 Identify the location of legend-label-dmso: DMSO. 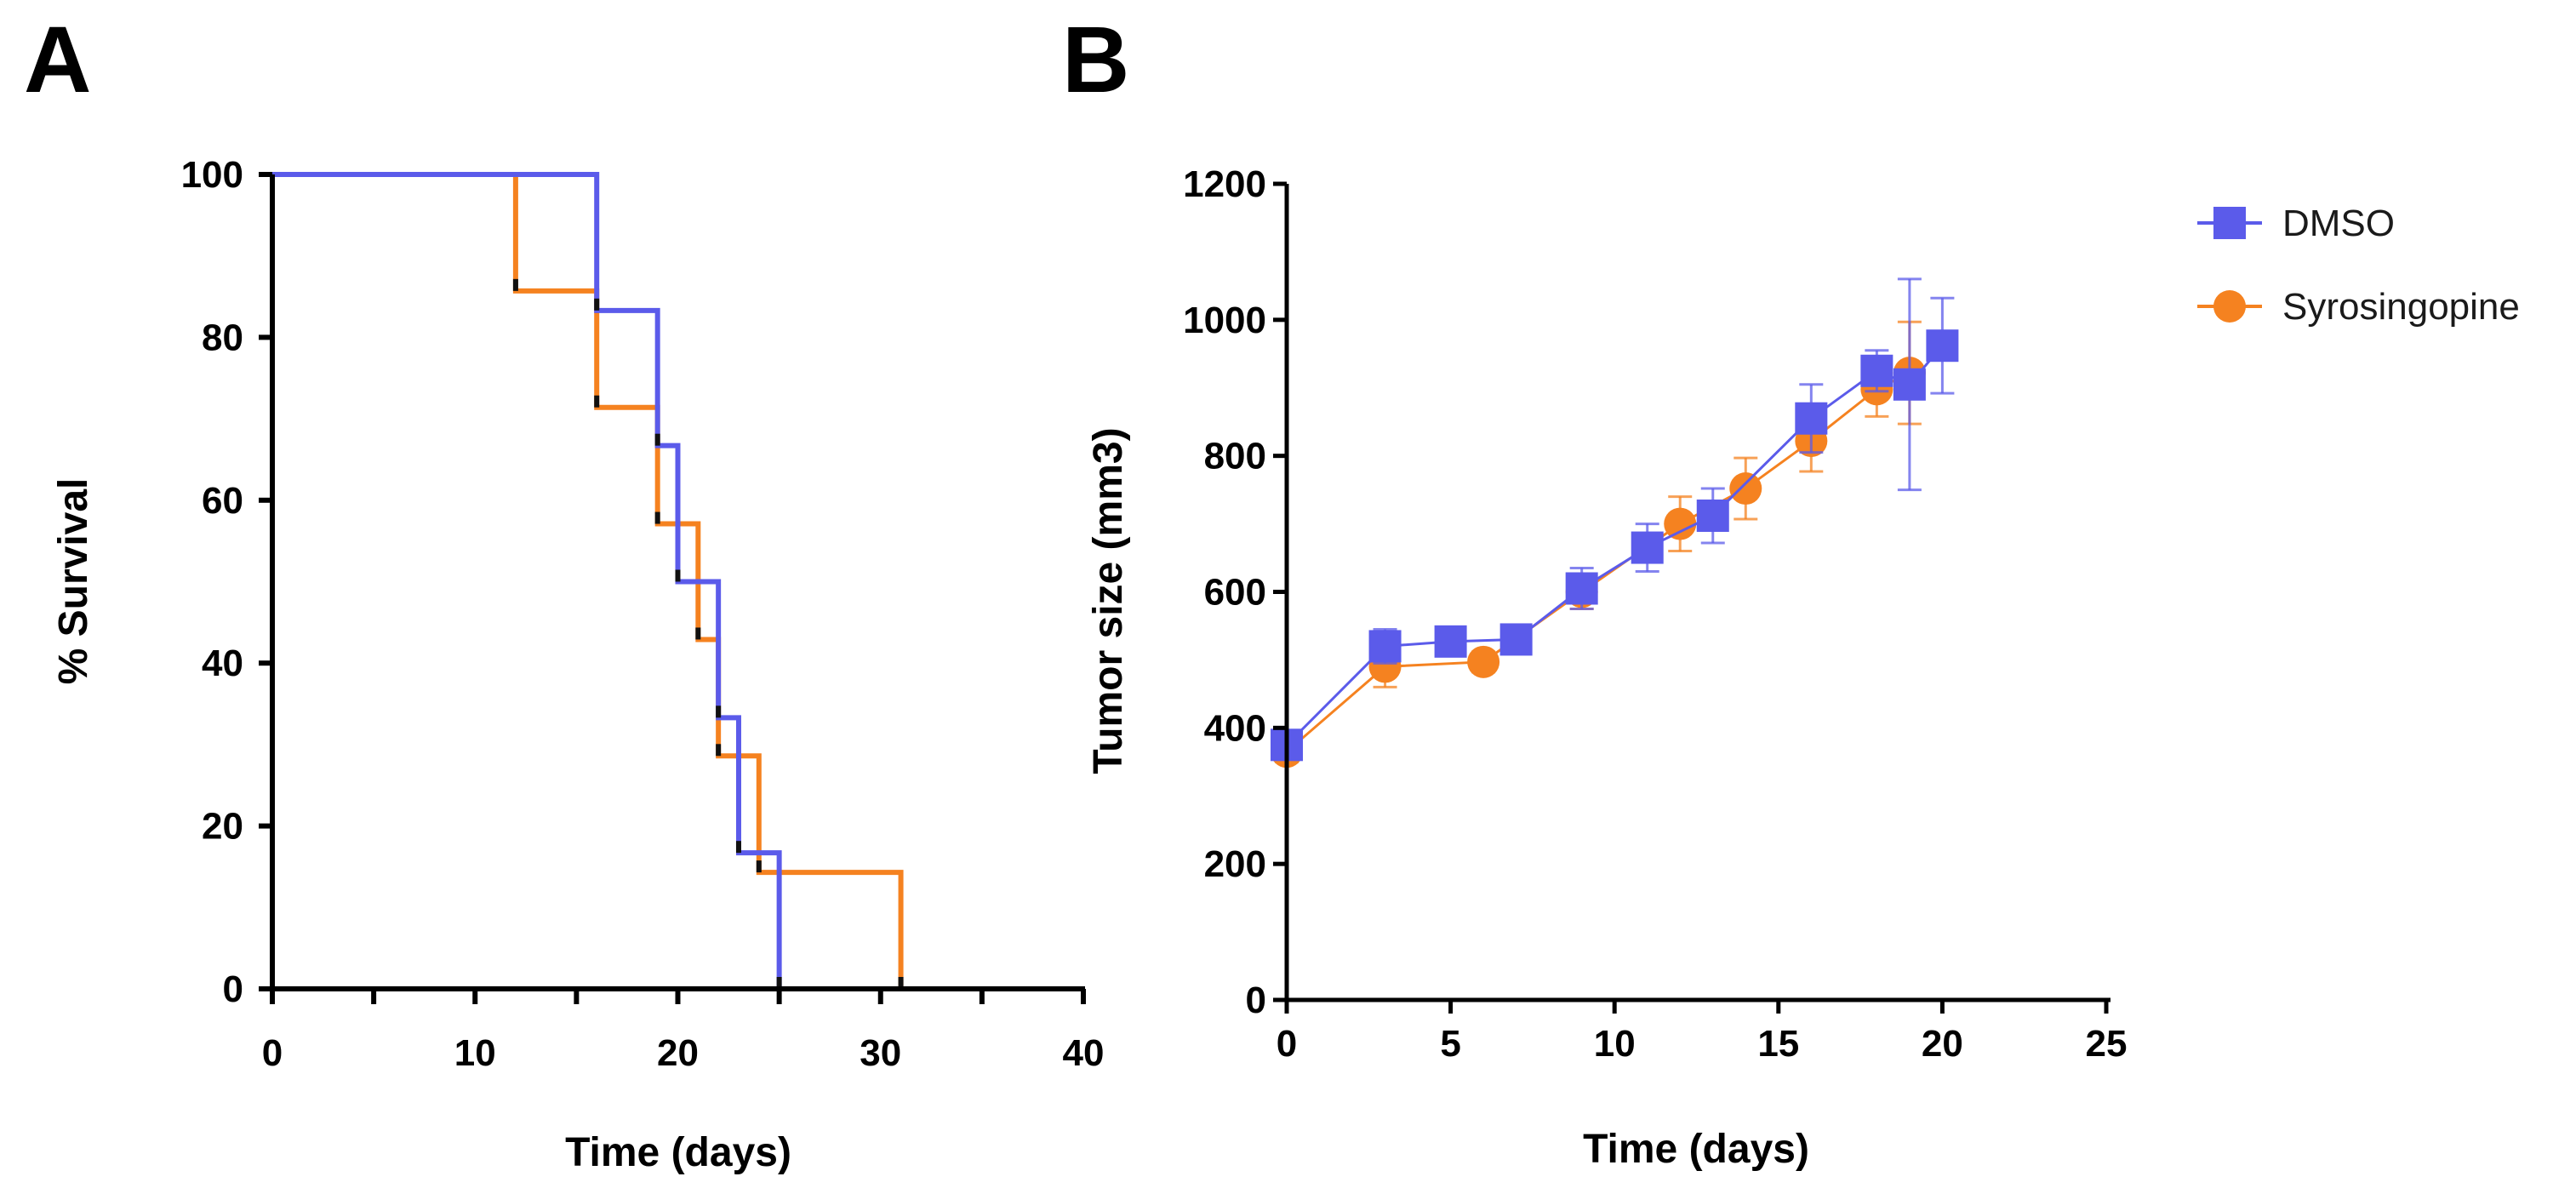
(2338, 224).